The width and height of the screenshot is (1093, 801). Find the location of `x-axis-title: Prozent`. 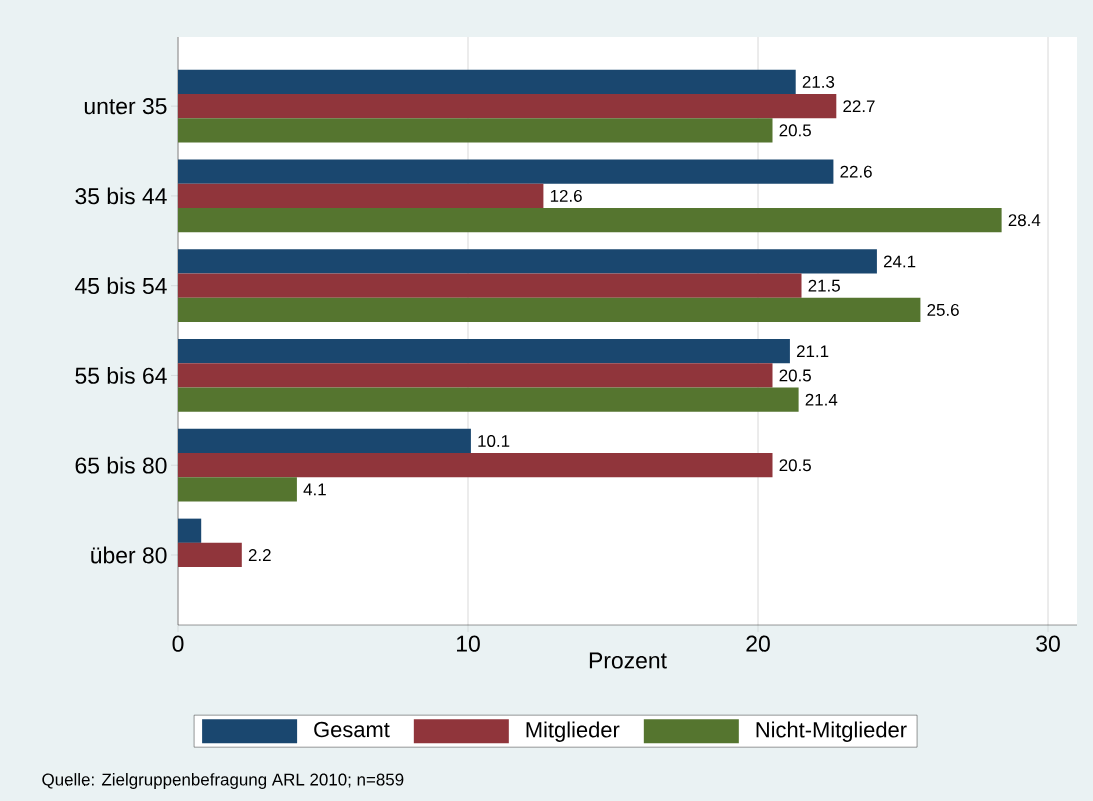

x-axis-title: Prozent is located at coordinates (628, 660).